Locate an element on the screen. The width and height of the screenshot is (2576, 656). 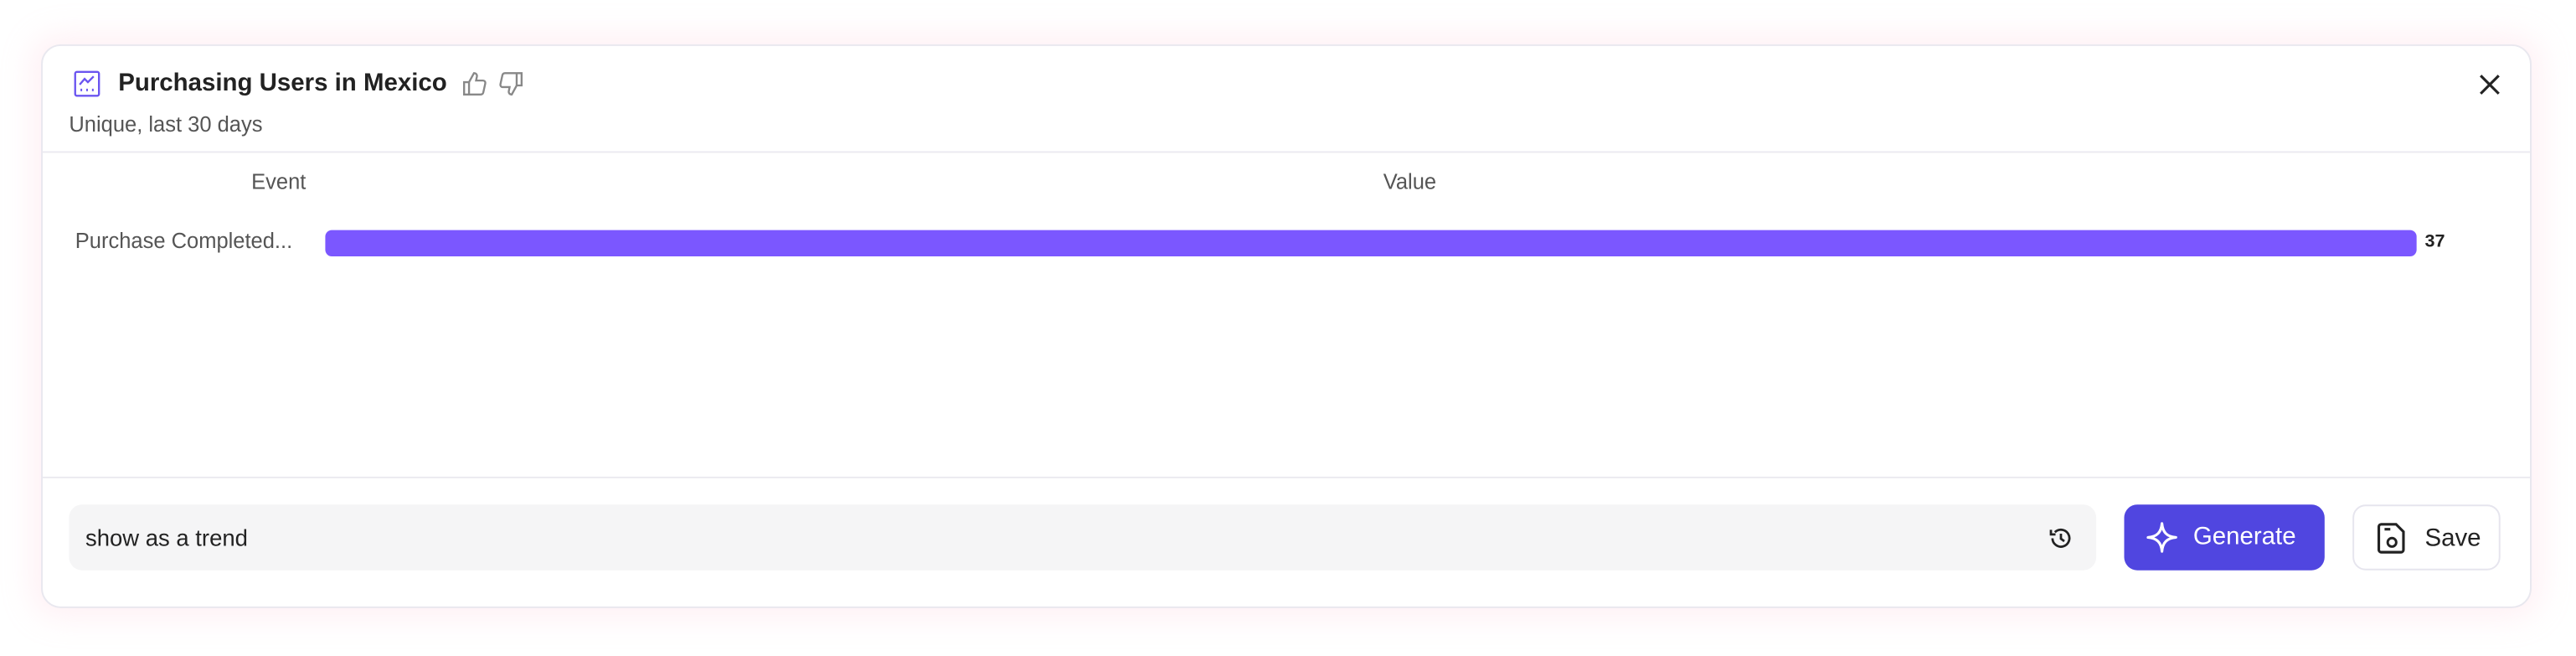
report-subtitle: Unique, last 30 days is located at coordinates (166, 124).